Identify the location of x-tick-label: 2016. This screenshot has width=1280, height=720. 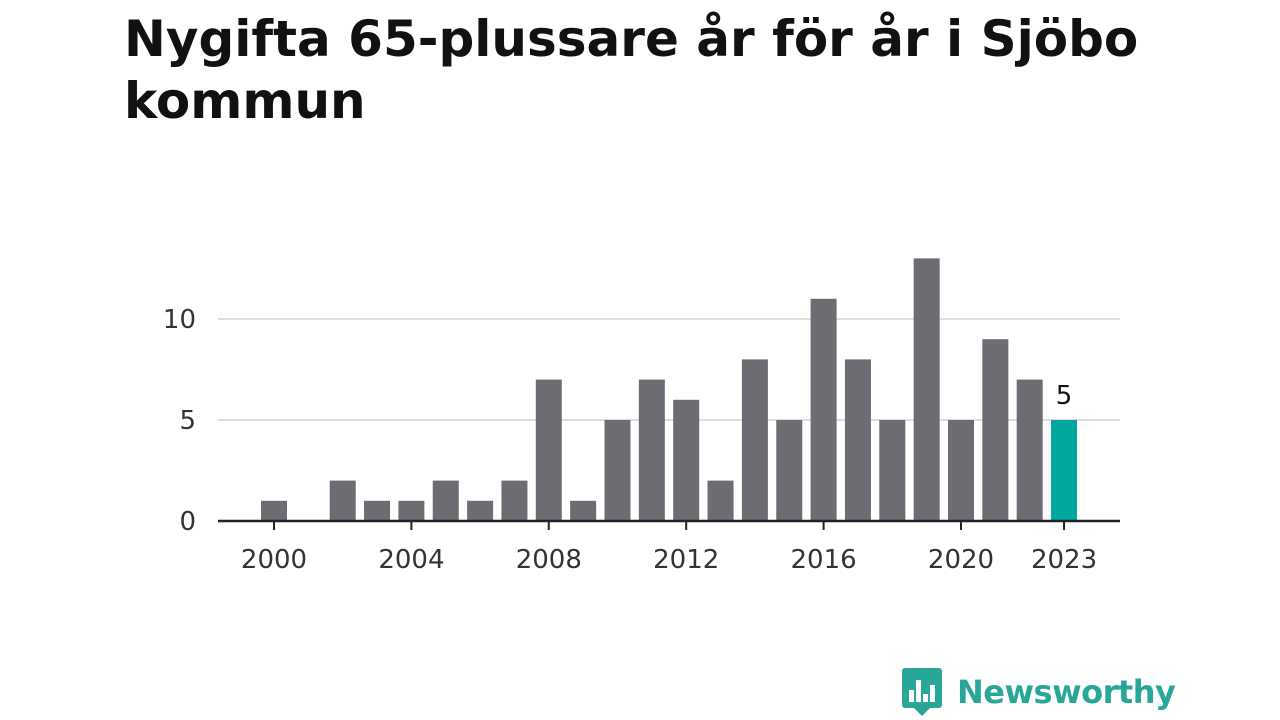
(824, 560).